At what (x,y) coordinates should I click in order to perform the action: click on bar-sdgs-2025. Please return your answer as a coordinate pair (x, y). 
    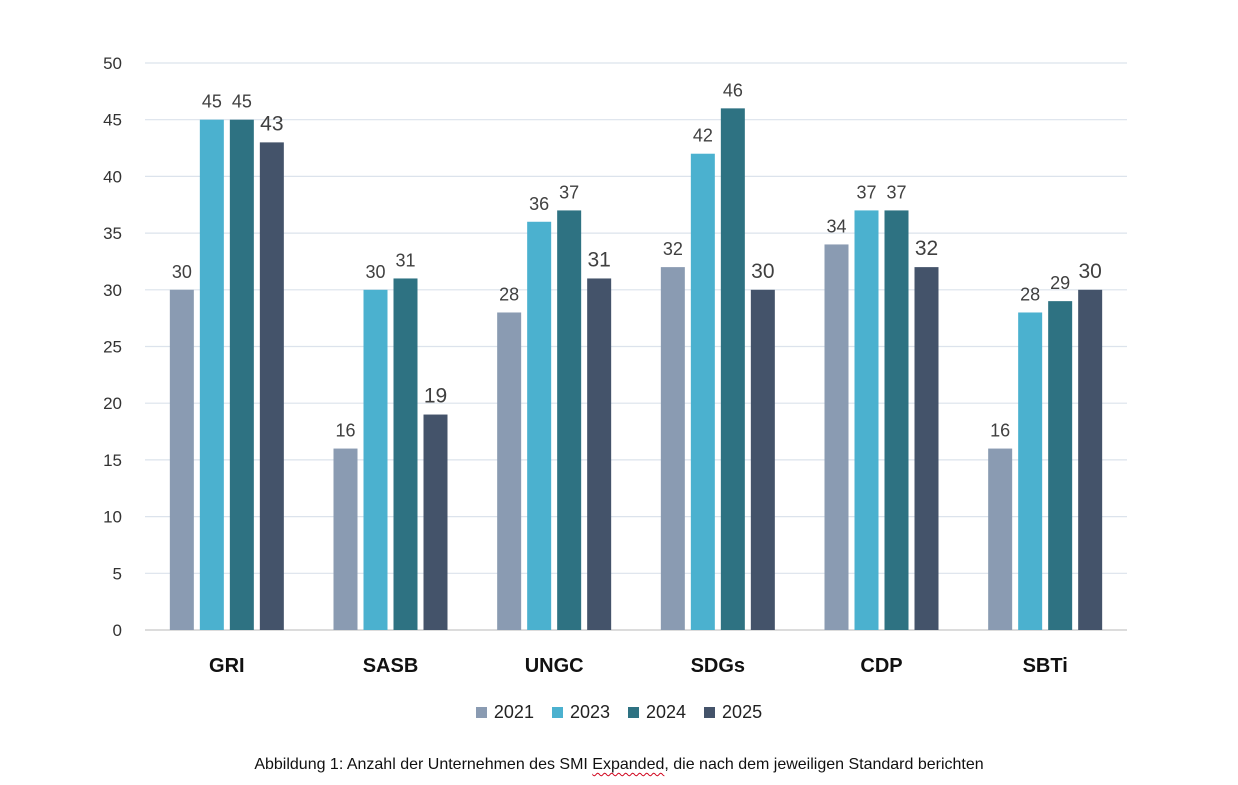
    Looking at the image, I should click on (762, 459).